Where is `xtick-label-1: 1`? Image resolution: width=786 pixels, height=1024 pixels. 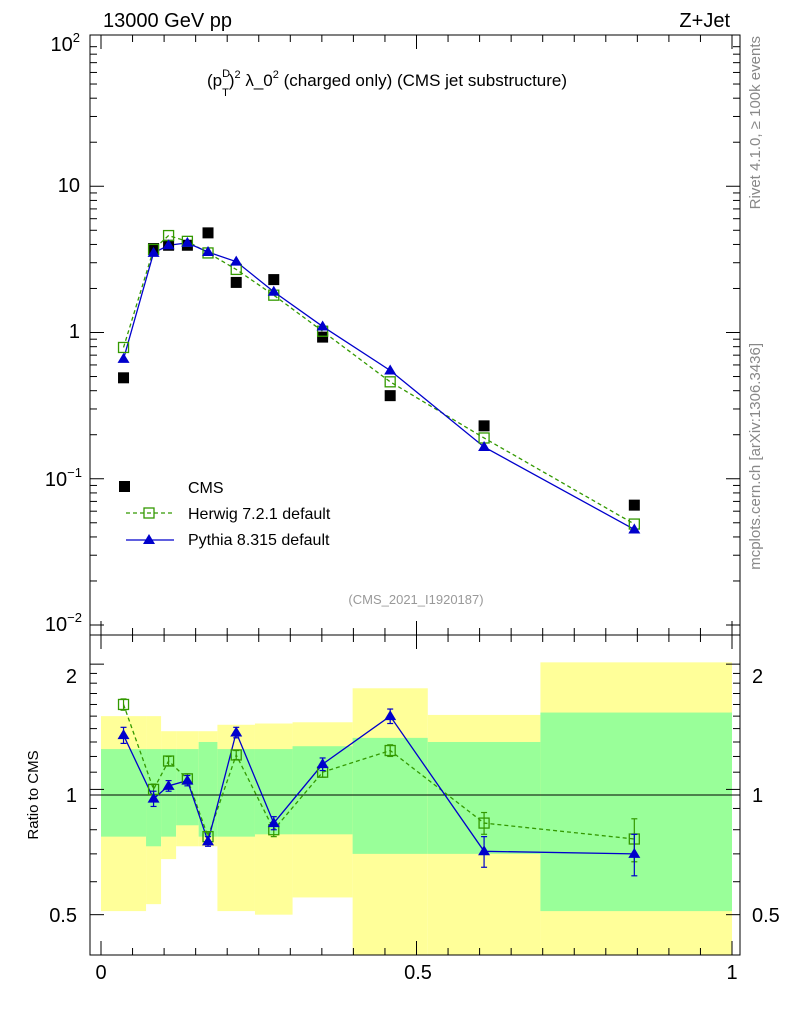 xtick-label-1: 1 is located at coordinates (731, 973).